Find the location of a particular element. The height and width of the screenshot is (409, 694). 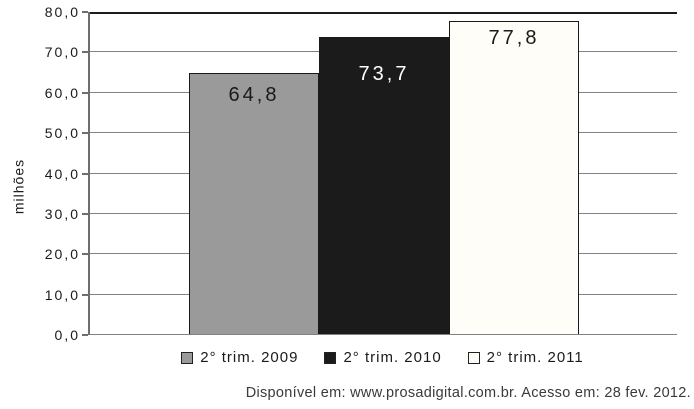

bar-22010: 73,7 is located at coordinates (384, 186).